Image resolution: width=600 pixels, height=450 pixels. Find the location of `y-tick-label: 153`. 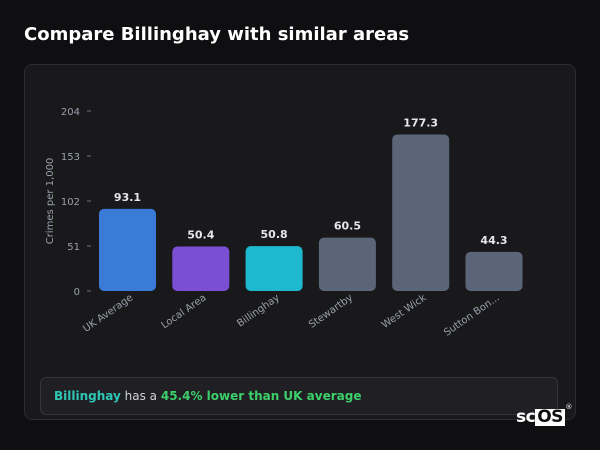

y-tick-label: 153 is located at coordinates (70, 157).